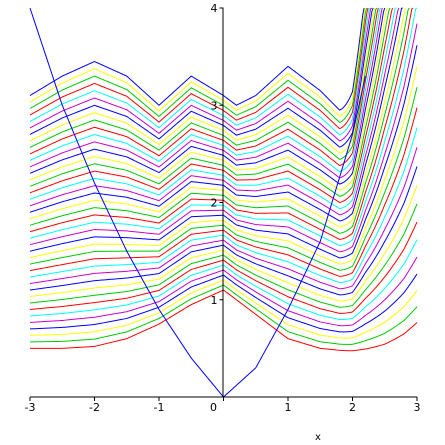 Image resolution: width=445 pixels, height=445 pixels. Describe the element at coordinates (223, 405) in the screenshot. I see `x-ticks: -3 -2 -1 0 1 2 3` at that location.